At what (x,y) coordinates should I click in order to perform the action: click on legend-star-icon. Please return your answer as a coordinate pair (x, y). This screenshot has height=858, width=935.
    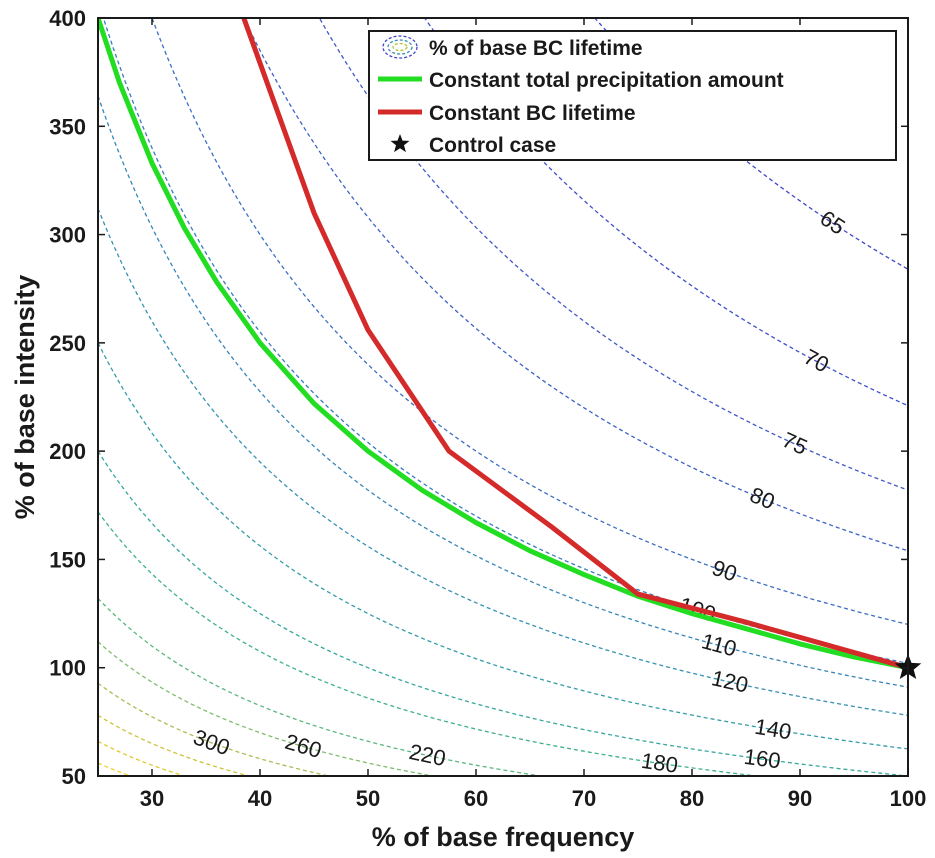
    Looking at the image, I should click on (400, 143).